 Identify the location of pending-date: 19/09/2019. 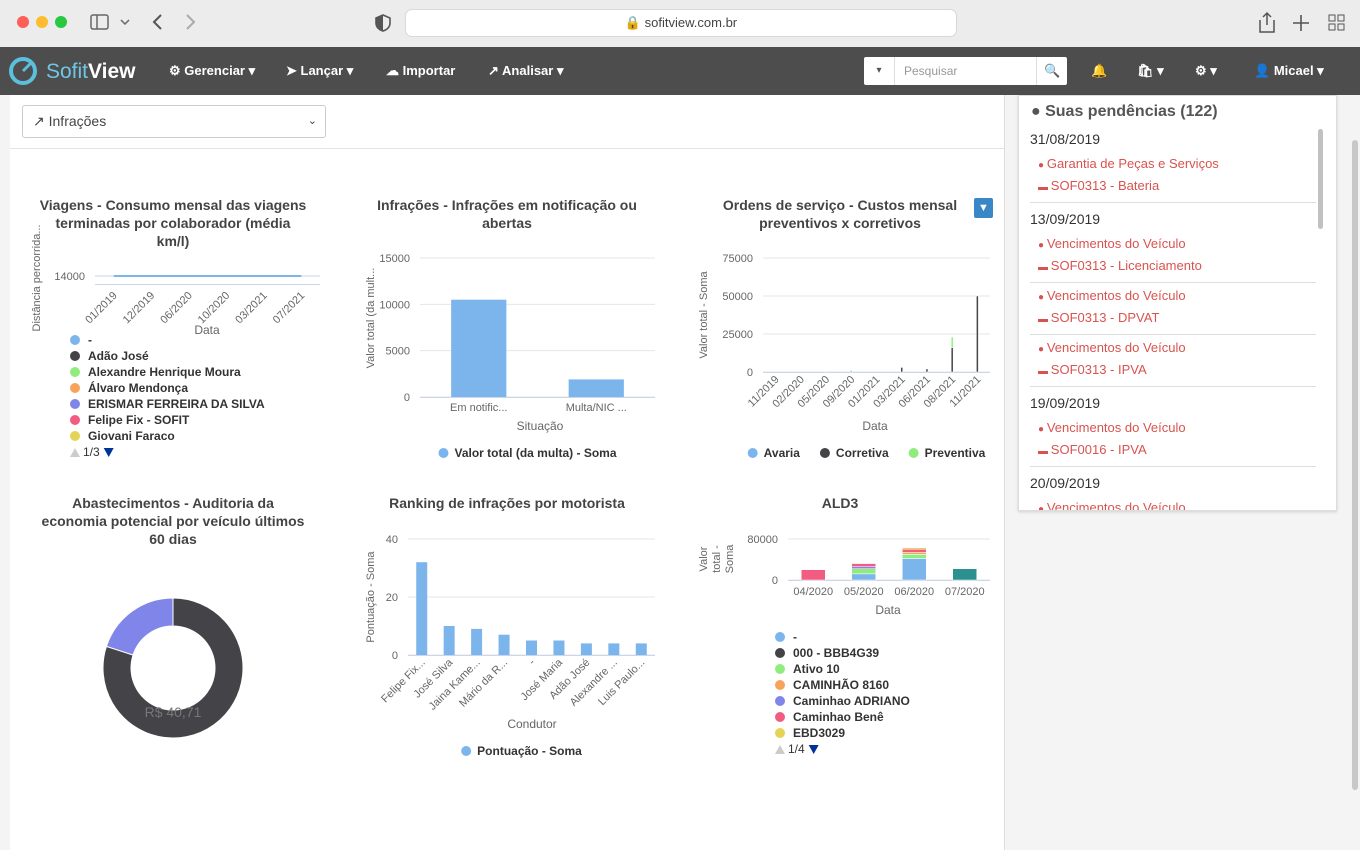
(1065, 403).